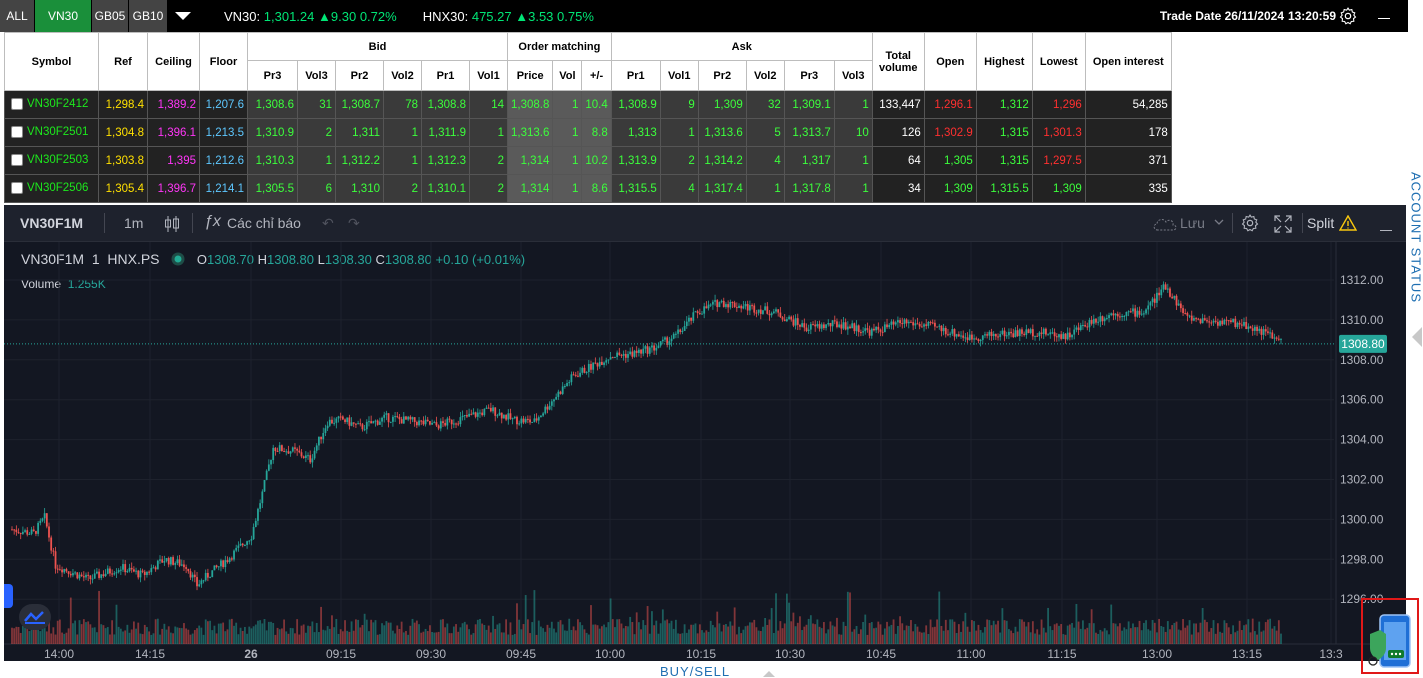  Describe the element at coordinates (679, 160) in the screenshot. I see `board-cell: 2` at that location.